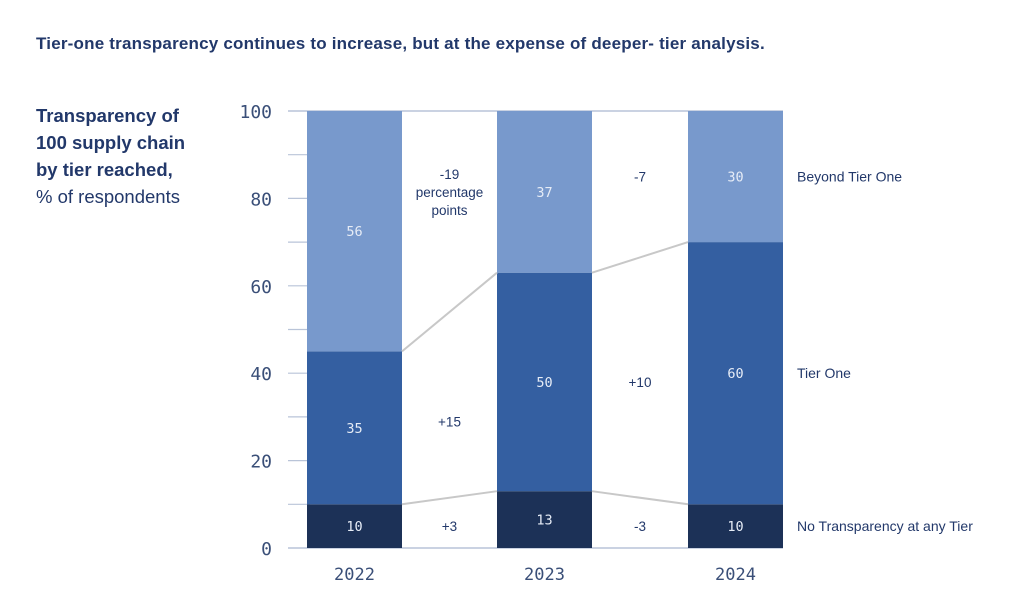  I want to click on data-label: 50, so click(544, 383).